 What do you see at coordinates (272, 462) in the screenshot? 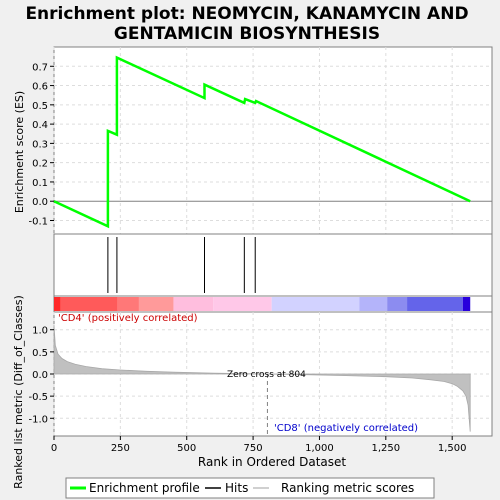
I see `x-axis-label: Rank in Ordered Dataset` at bounding box center [272, 462].